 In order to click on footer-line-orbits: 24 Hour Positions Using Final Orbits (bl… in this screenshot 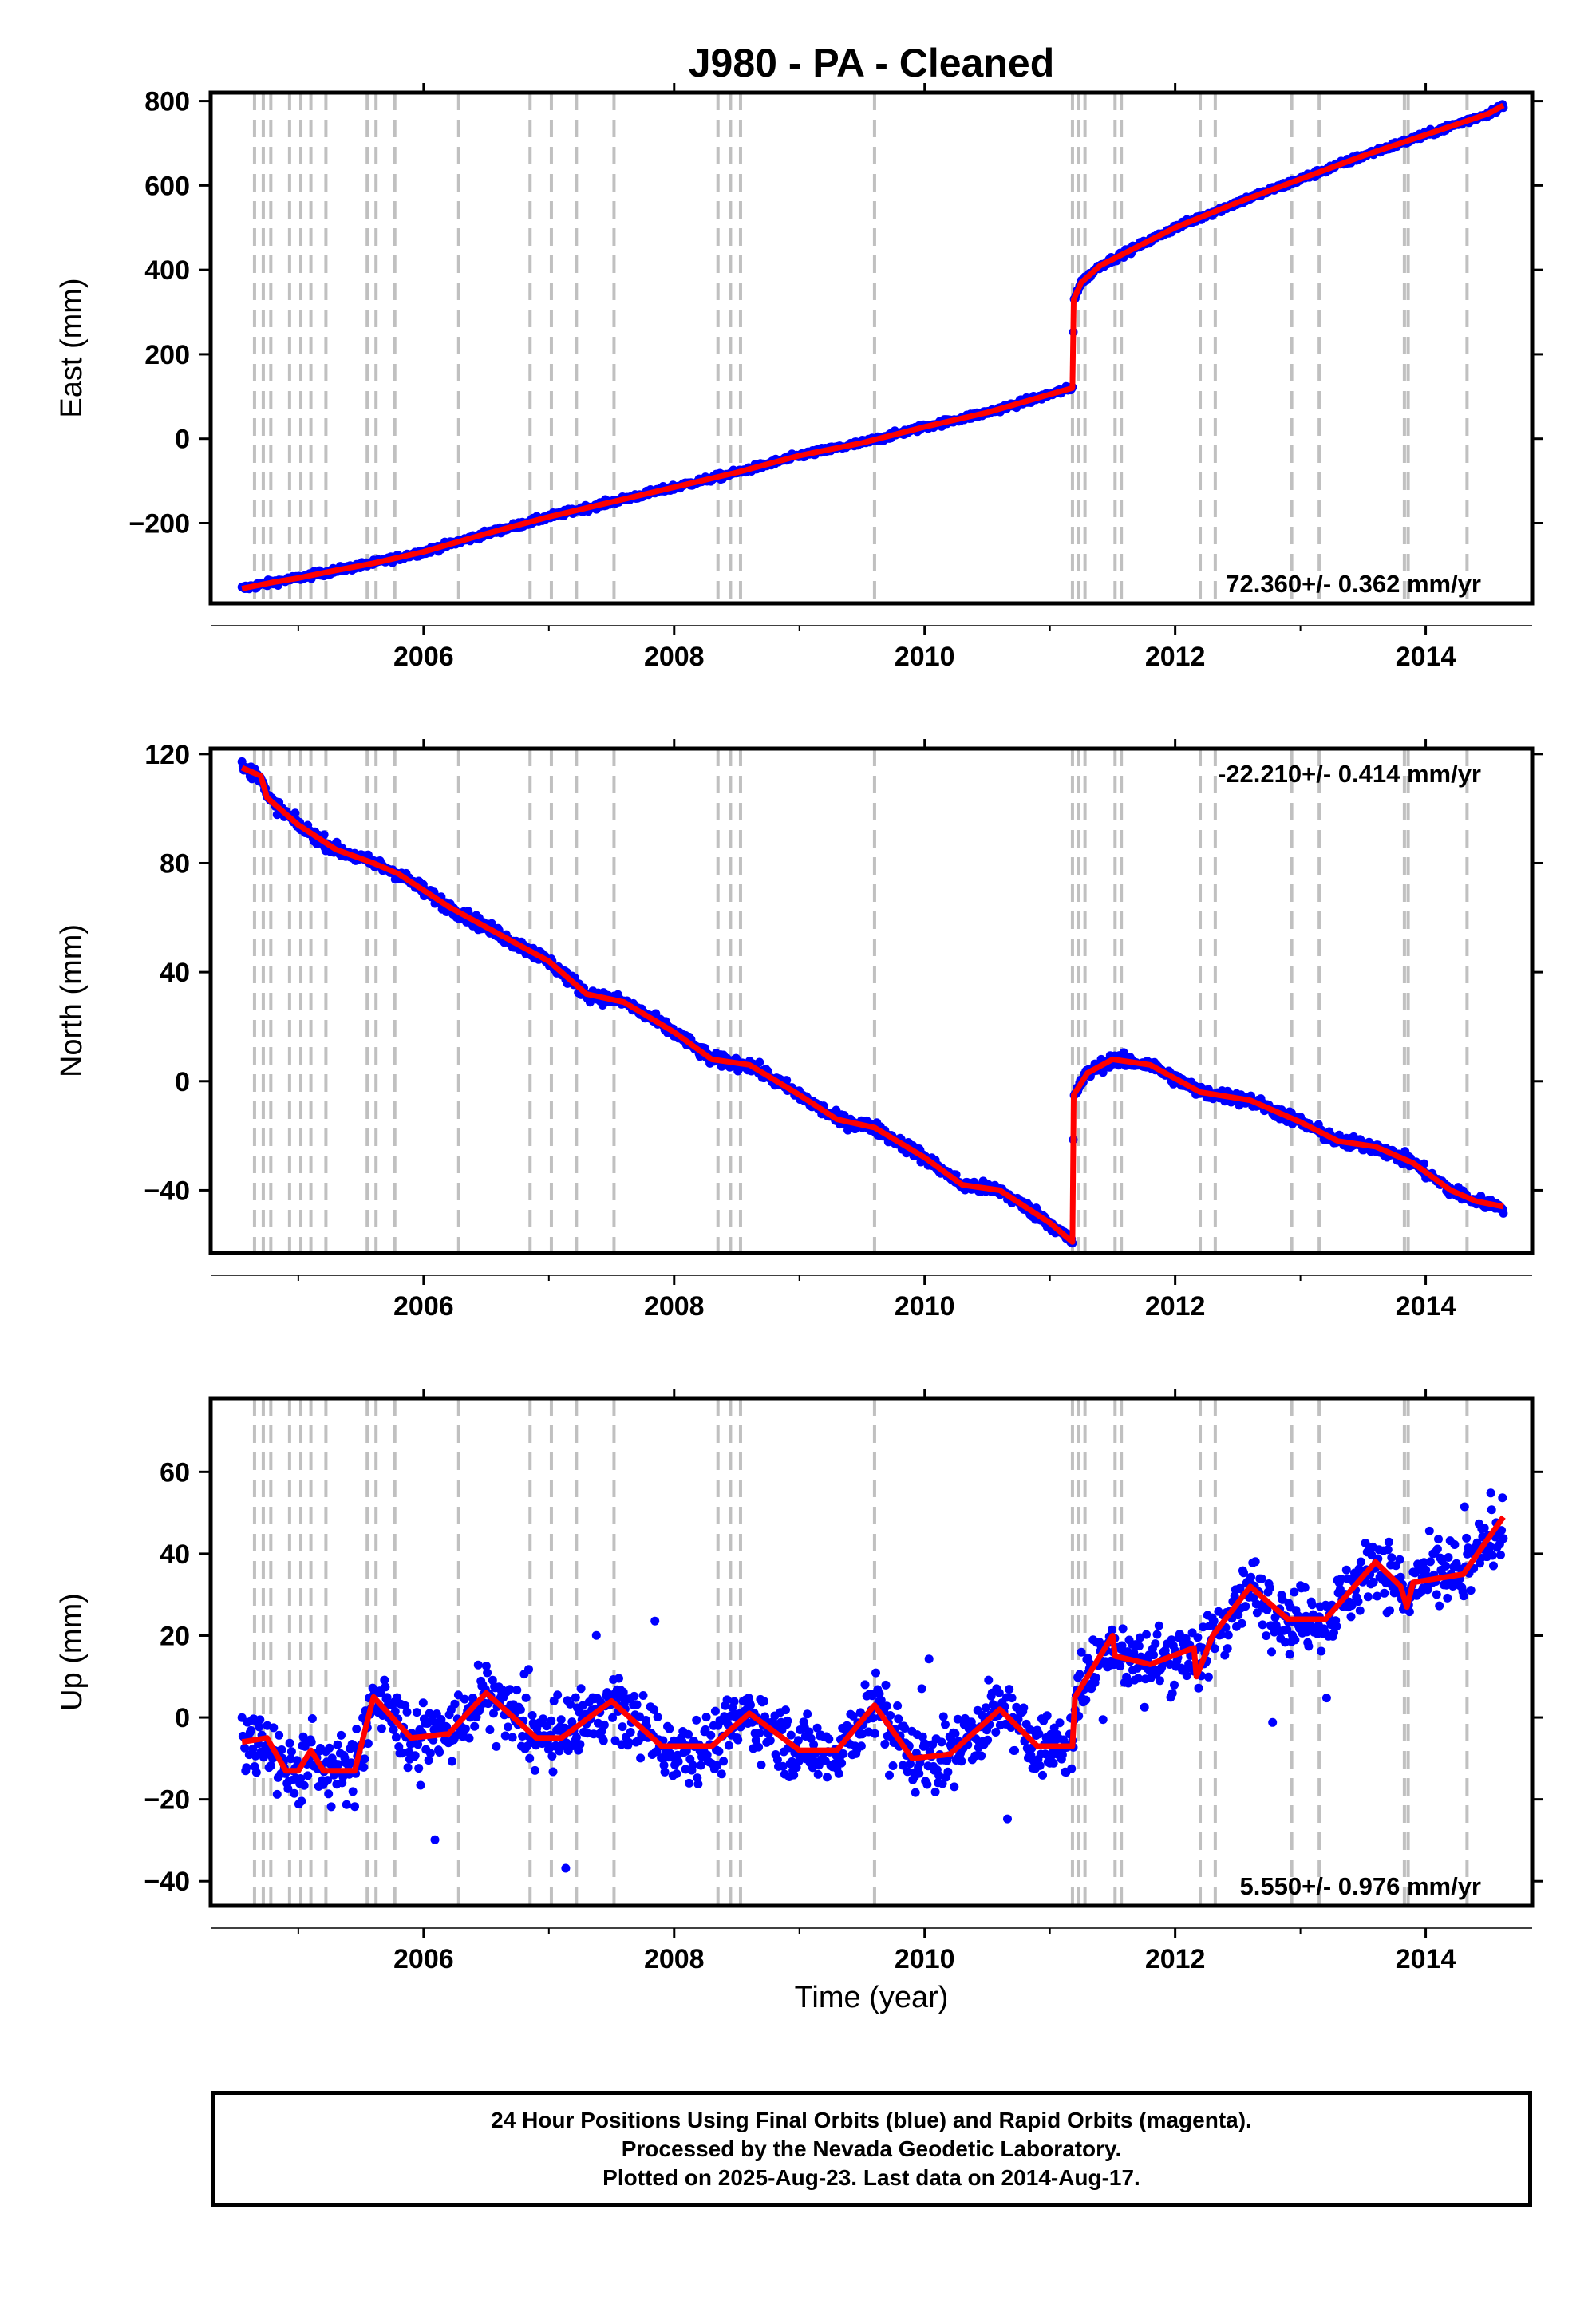, I will do `click(871, 2120)`.